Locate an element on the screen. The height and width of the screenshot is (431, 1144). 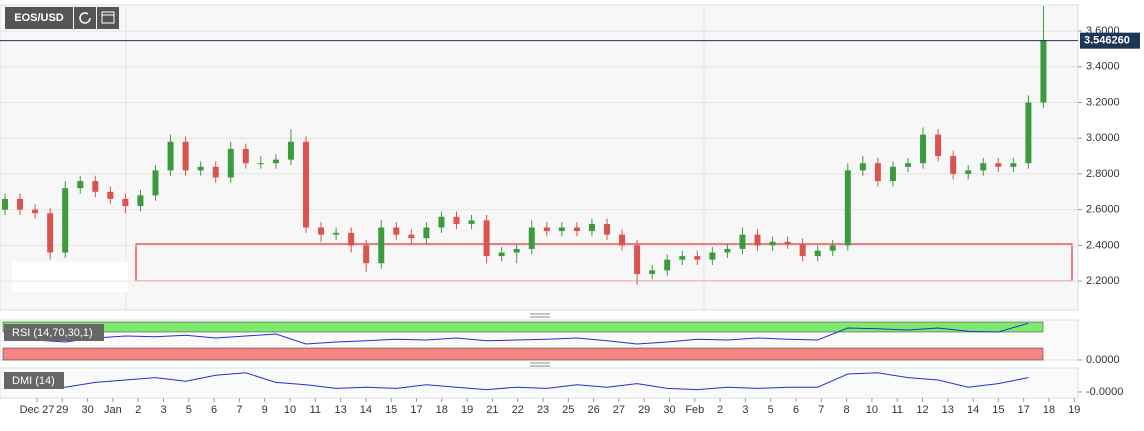
x-tick-label: 13 is located at coordinates (340, 410).